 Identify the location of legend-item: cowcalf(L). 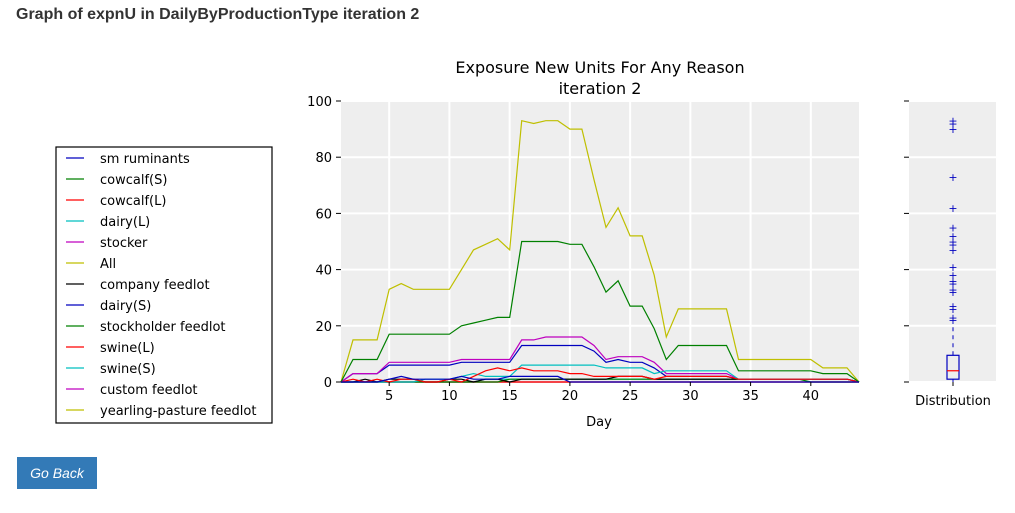
(116, 201).